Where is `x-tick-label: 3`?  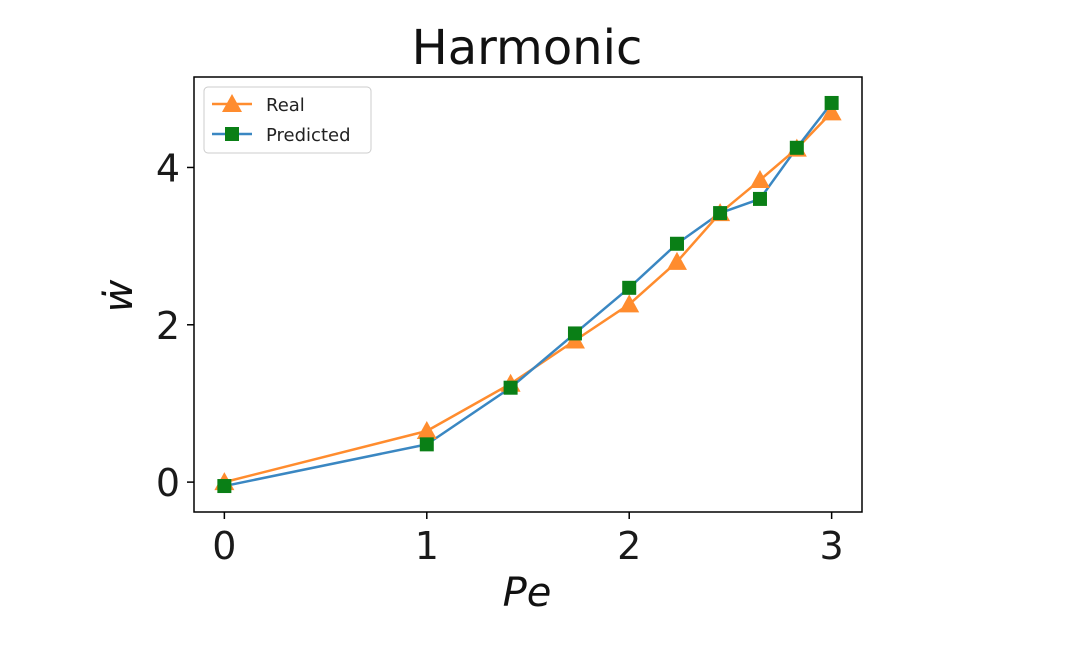 x-tick-label: 3 is located at coordinates (832, 546).